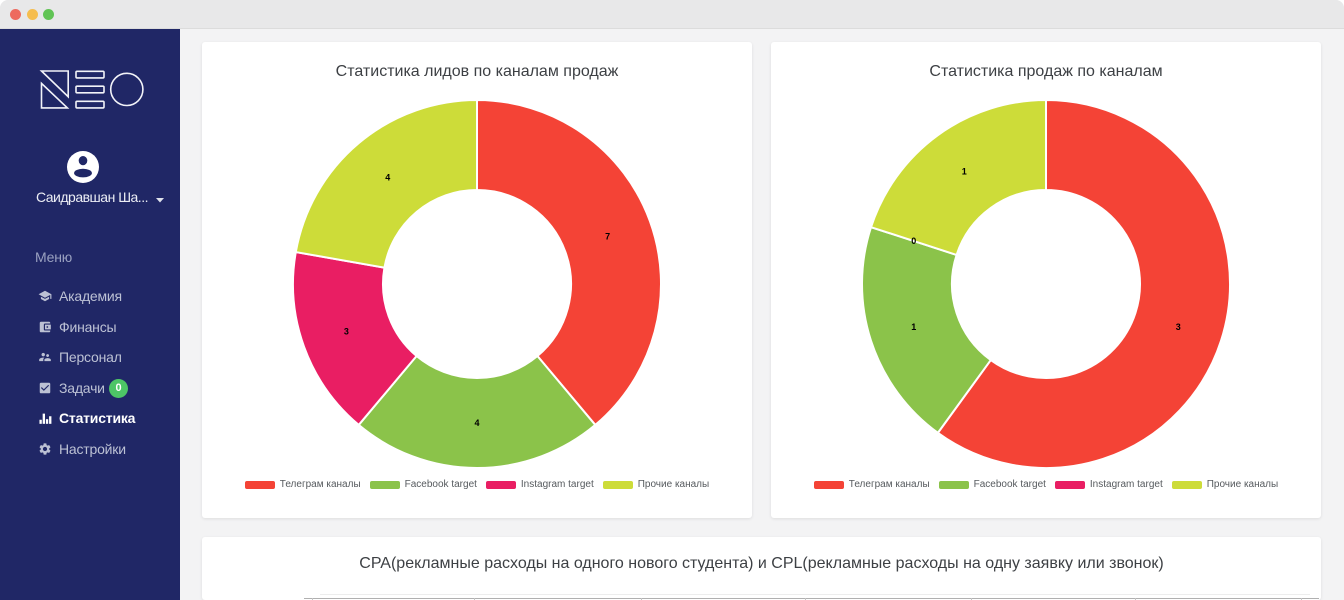 Image resolution: width=1344 pixels, height=600 pixels. Describe the element at coordinates (913, 241) in the screenshot. I see `svg-text: 0` at that location.